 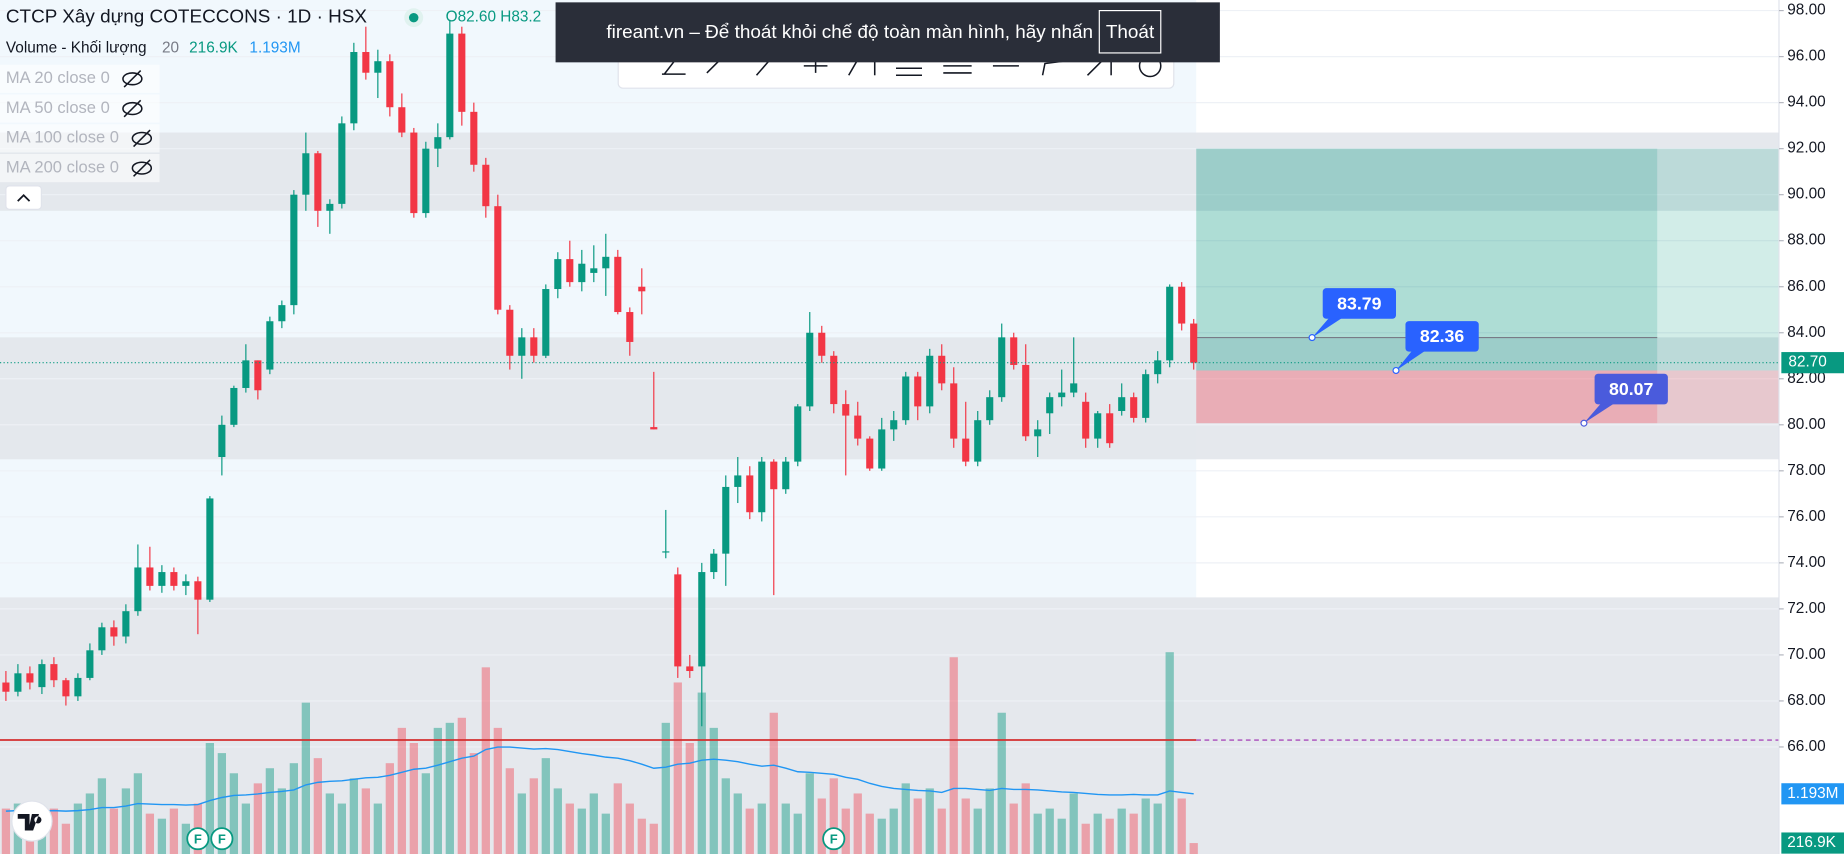 What do you see at coordinates (1806, 424) in the screenshot?
I see `y-tick-label: 80.00` at bounding box center [1806, 424].